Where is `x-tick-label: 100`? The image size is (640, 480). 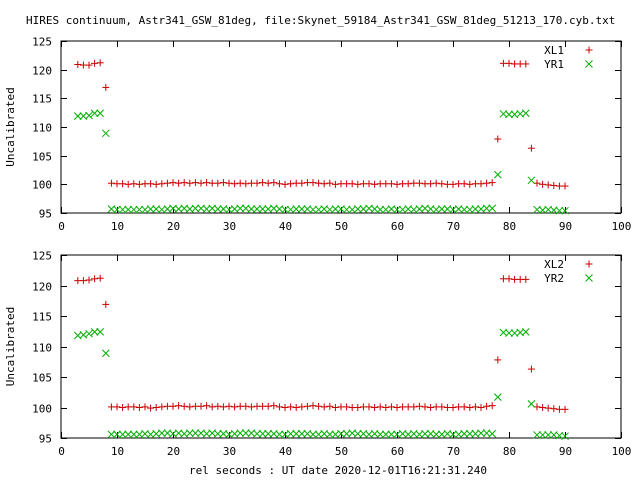 x-tick-label: 100 is located at coordinates (622, 226).